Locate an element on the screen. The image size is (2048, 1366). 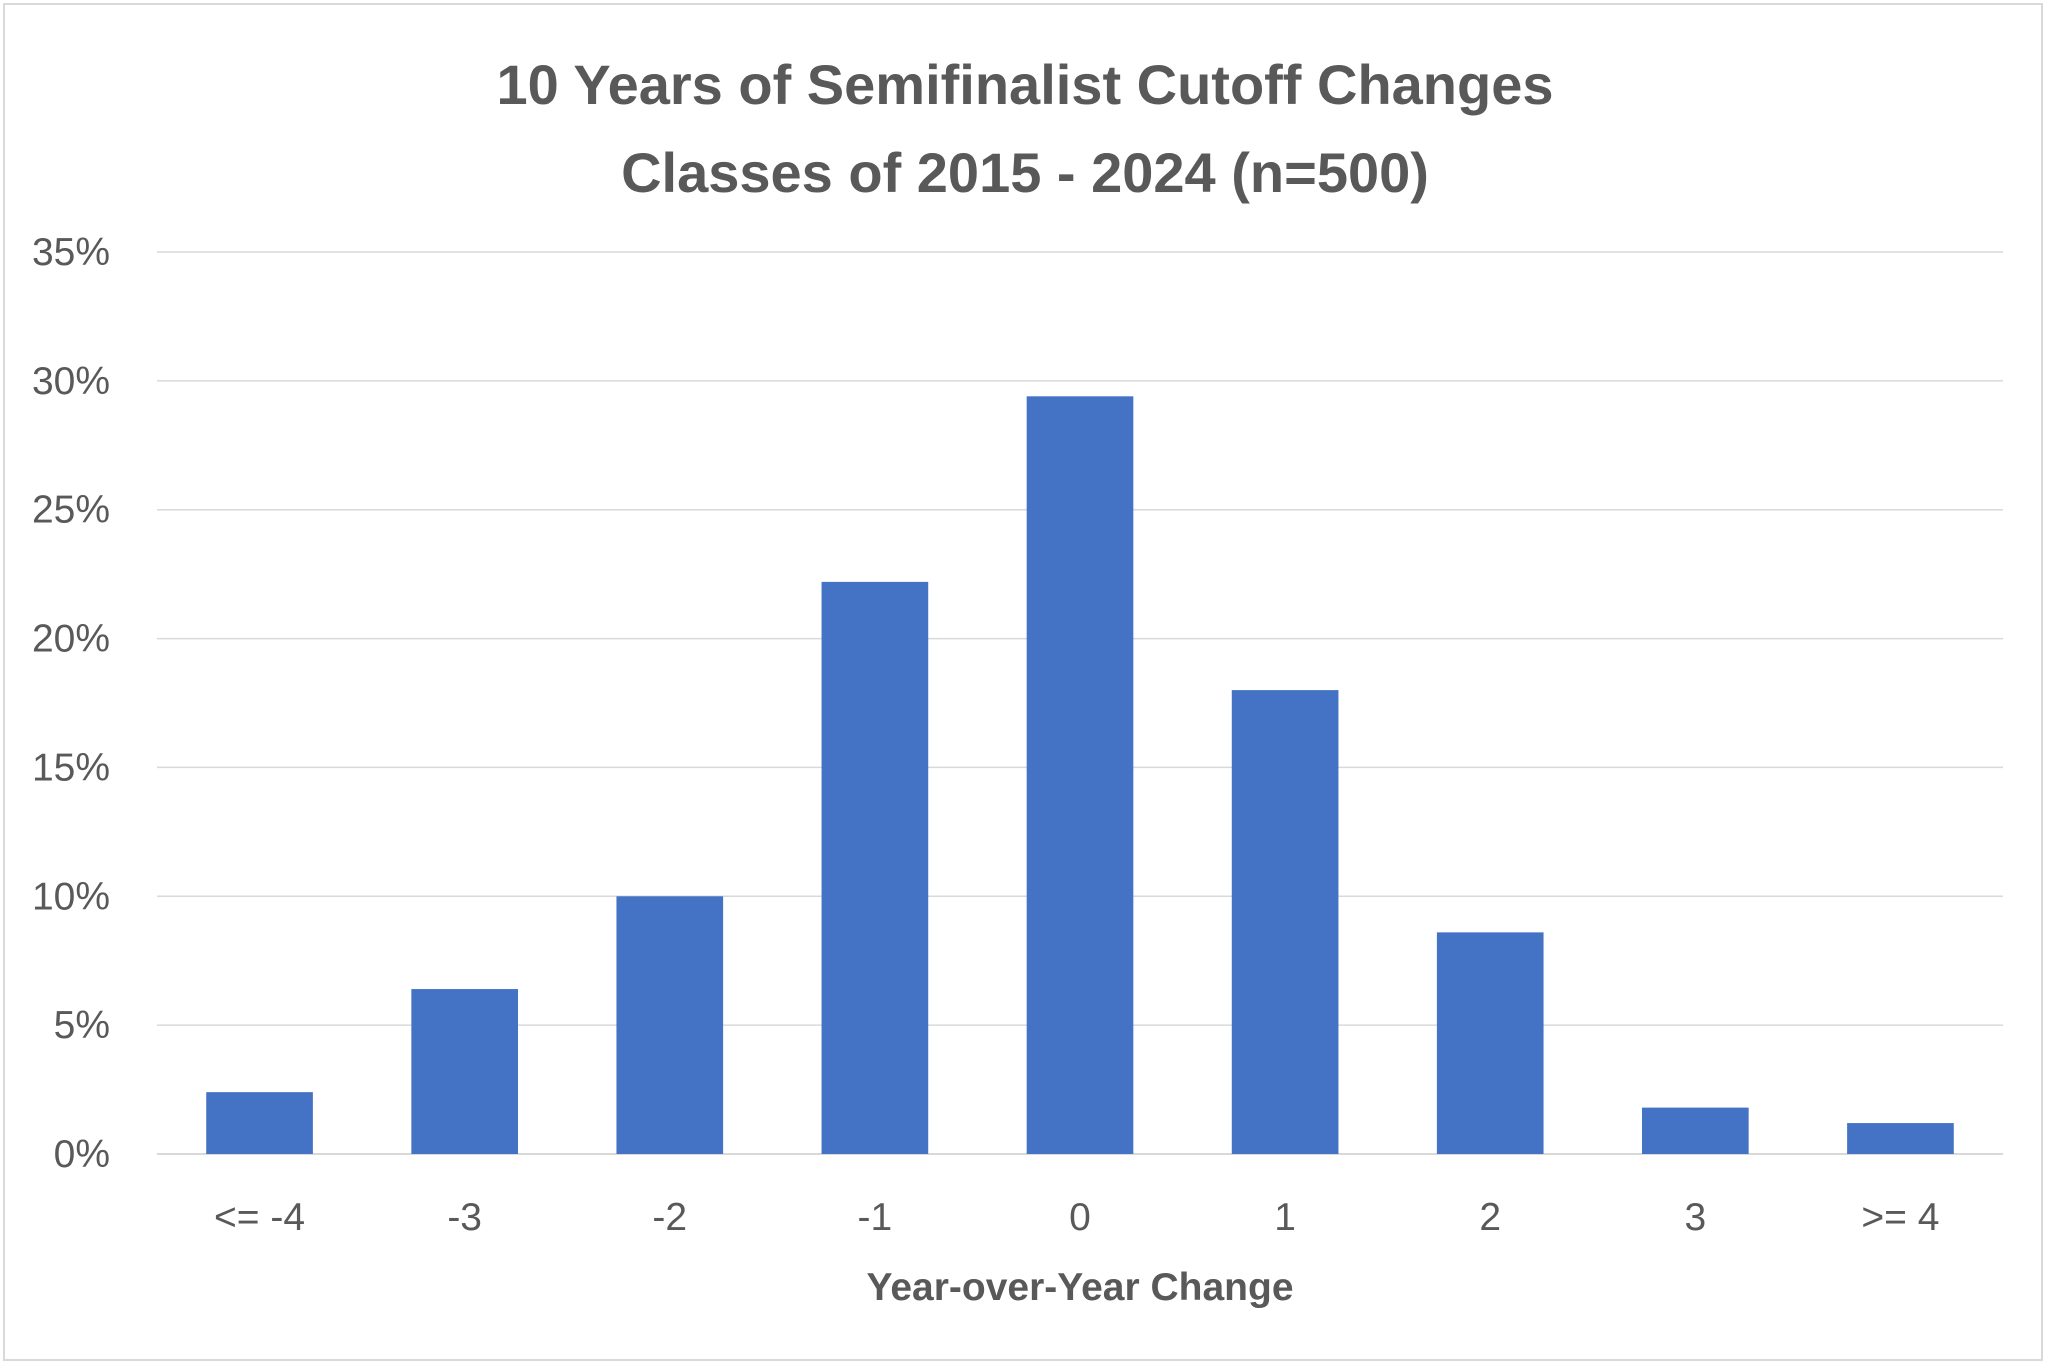
x-tick-label: >= 4 is located at coordinates (1900, 1217).